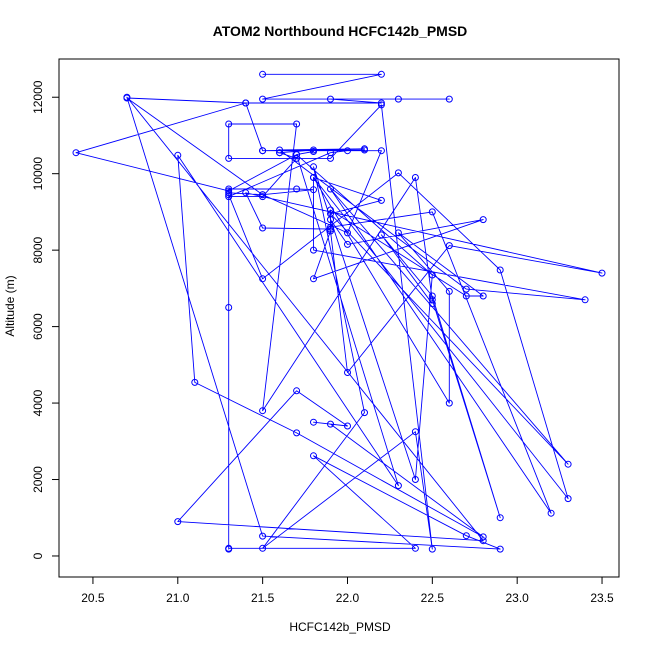 Image resolution: width=650 pixels, height=650 pixels. I want to click on y-tick-label: 10000, so click(38, 174).